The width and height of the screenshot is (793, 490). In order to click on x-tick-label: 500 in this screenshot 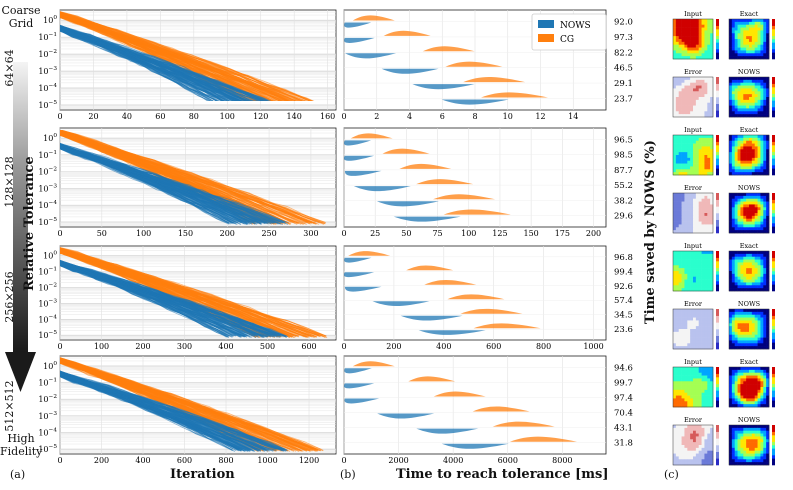, I will do `click(267, 346)`.